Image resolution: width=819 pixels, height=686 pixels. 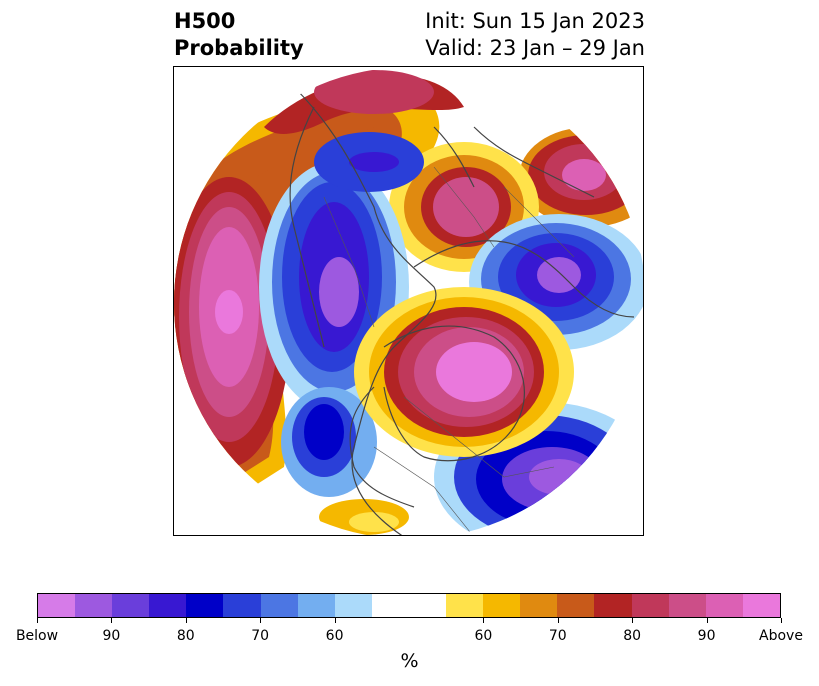 I want to click on title-variable: H500, so click(x=205, y=21).